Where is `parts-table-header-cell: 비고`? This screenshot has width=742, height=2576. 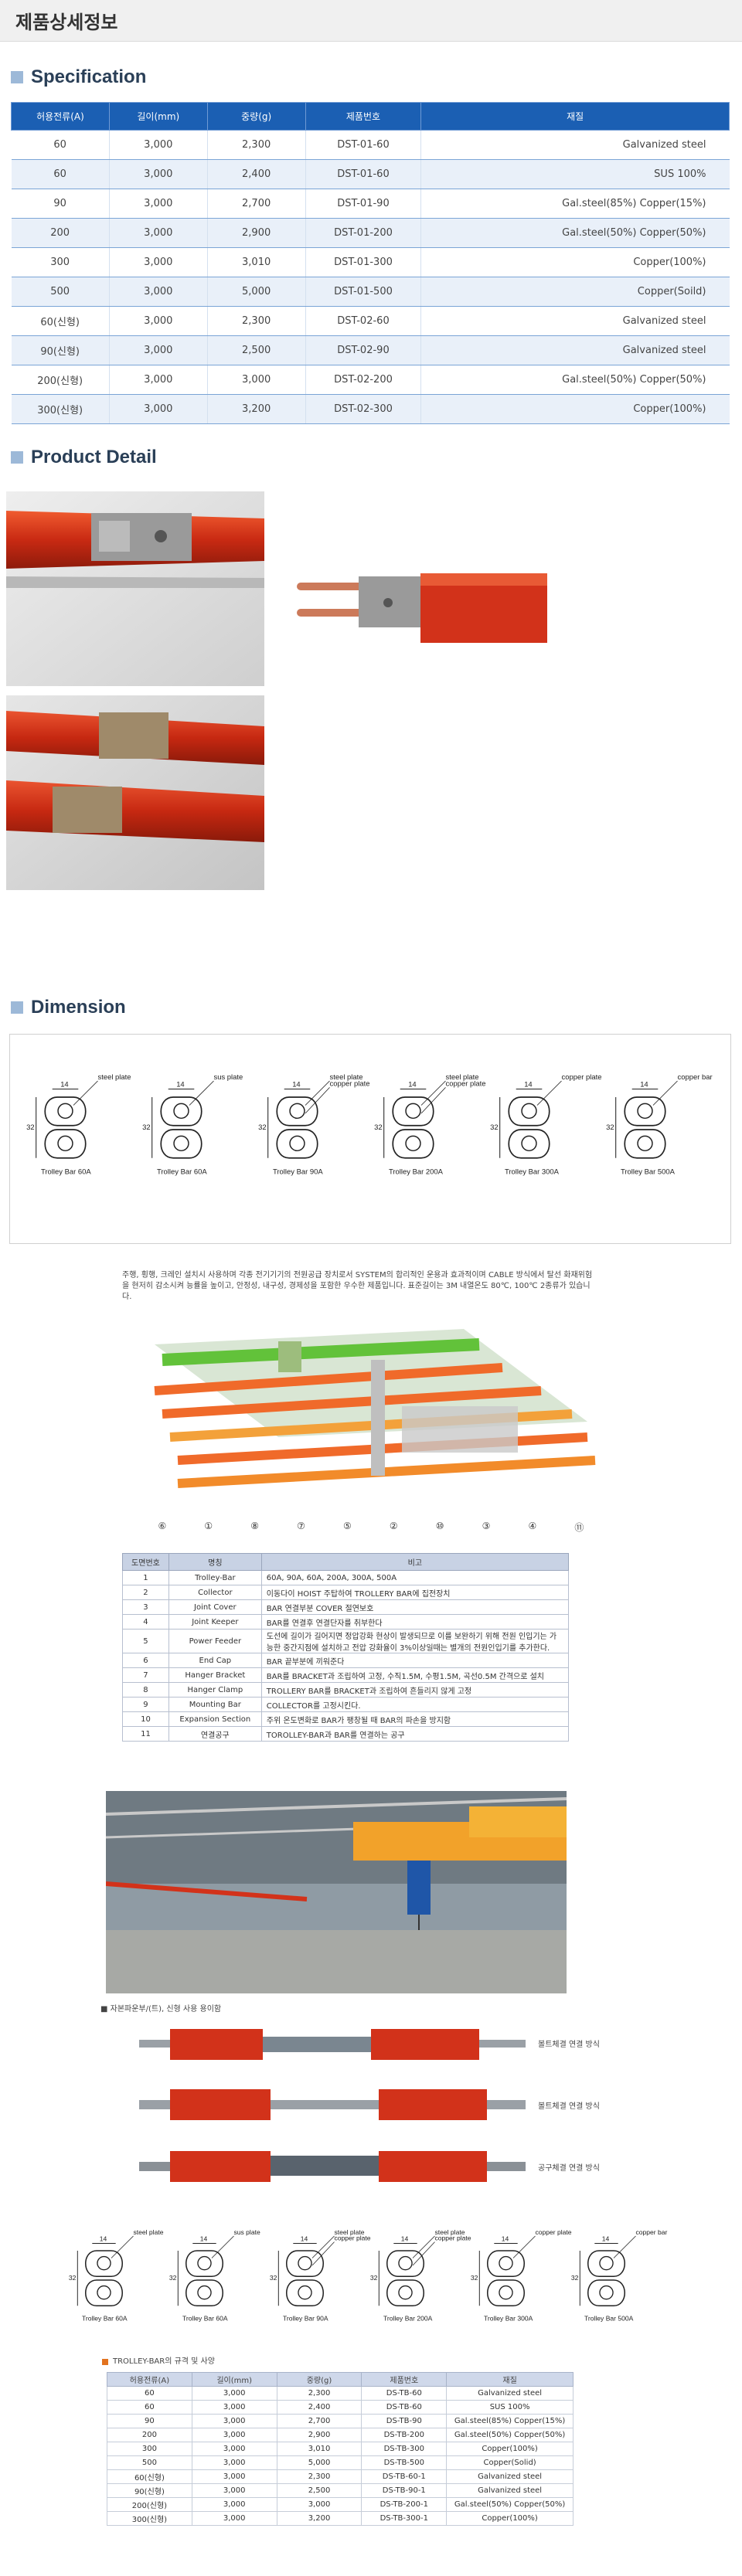 parts-table-header-cell: 비고 is located at coordinates (415, 1562).